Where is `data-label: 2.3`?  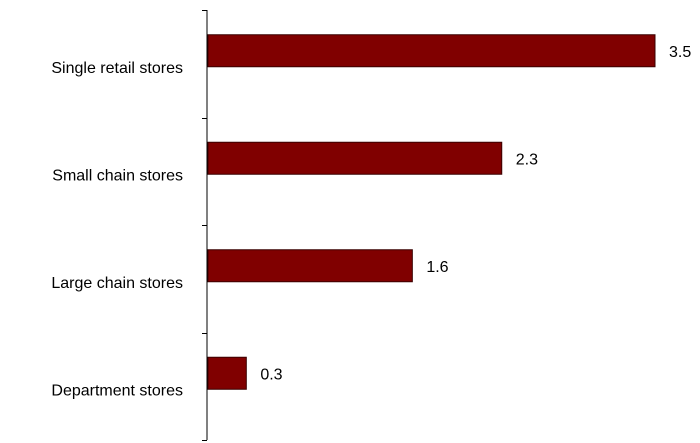 data-label: 2.3 is located at coordinates (527, 159).